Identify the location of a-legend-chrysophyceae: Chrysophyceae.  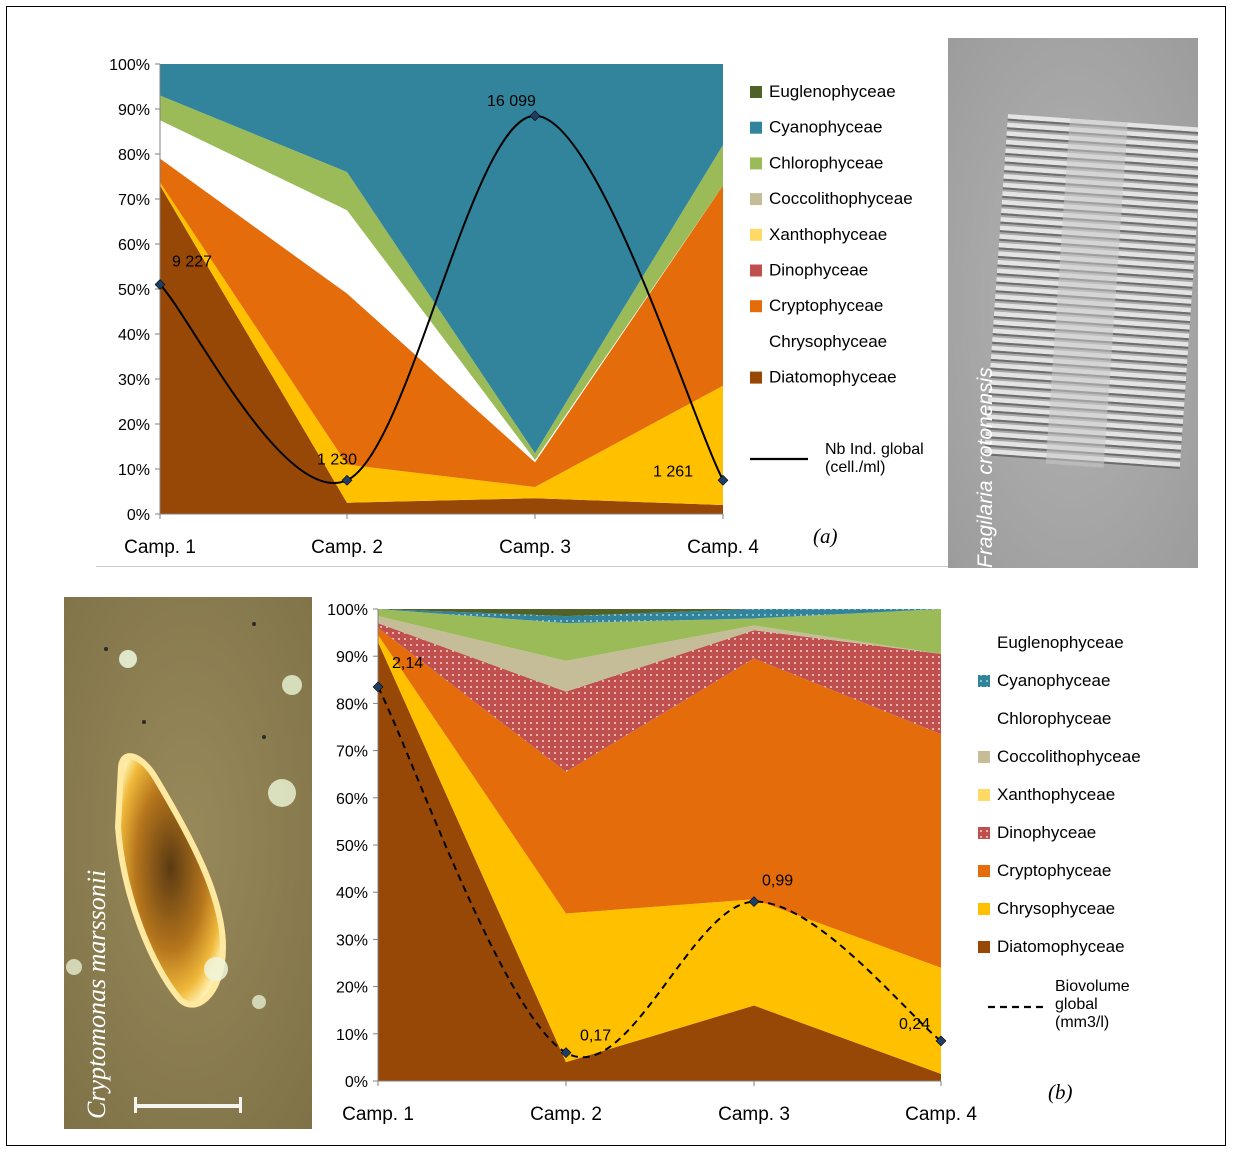
(828, 341).